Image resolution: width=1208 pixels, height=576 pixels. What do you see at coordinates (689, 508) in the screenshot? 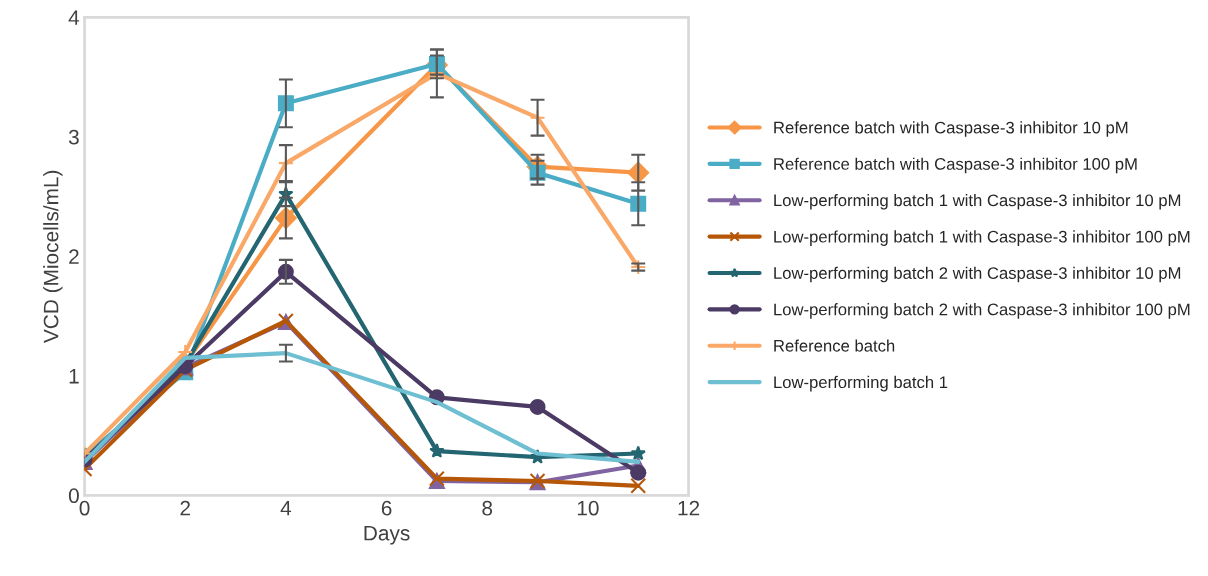
I see `x-tick-label: 12` at bounding box center [689, 508].